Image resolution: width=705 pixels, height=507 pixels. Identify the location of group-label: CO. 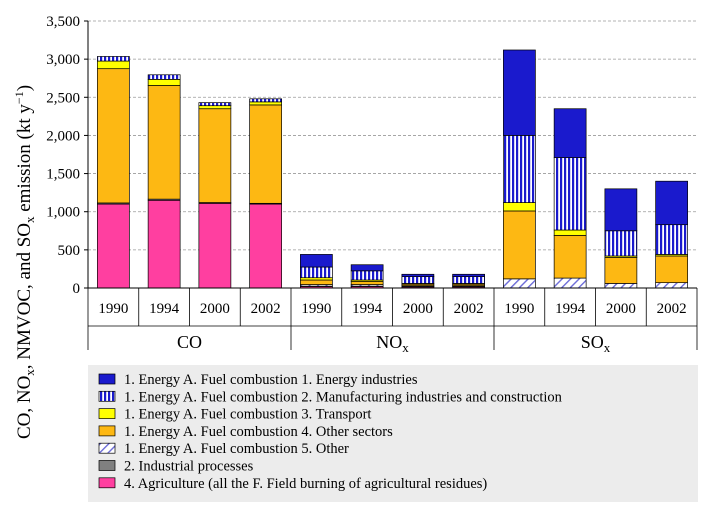
(189, 342).